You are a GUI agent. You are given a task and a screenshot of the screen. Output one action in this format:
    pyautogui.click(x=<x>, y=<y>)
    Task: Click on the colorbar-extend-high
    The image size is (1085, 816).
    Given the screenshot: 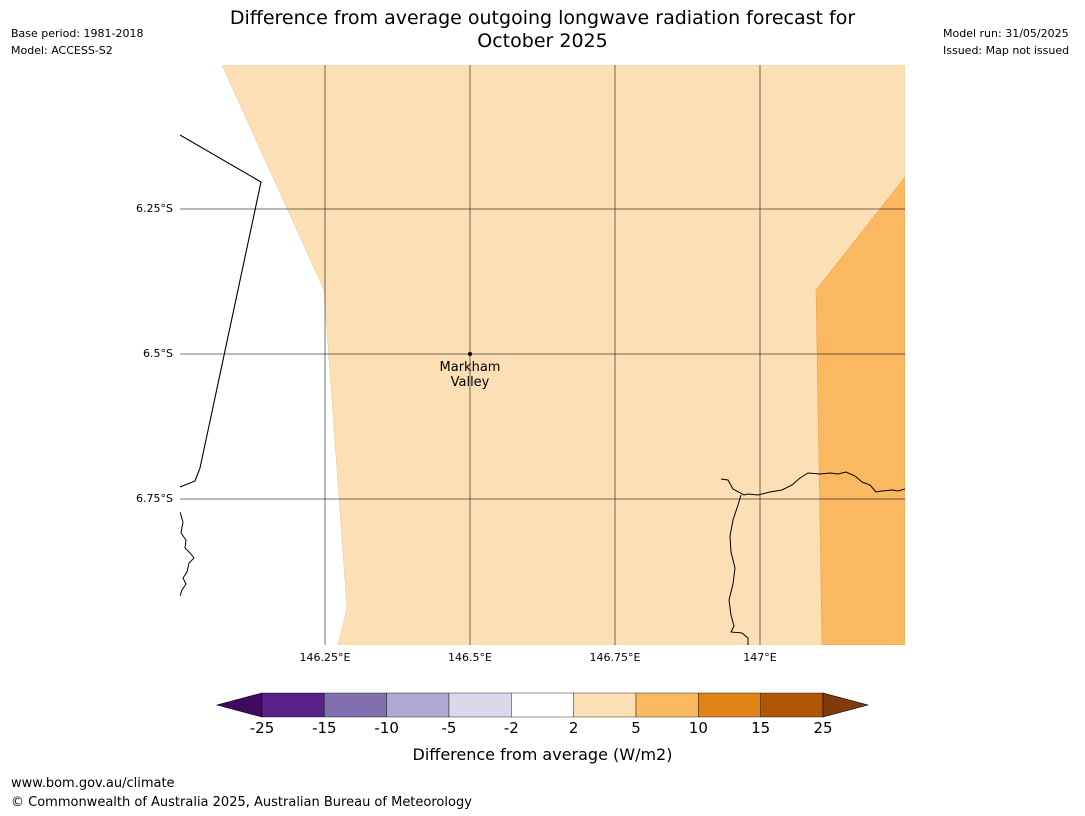 What is the action you would take?
    pyautogui.click(x=846, y=705)
    